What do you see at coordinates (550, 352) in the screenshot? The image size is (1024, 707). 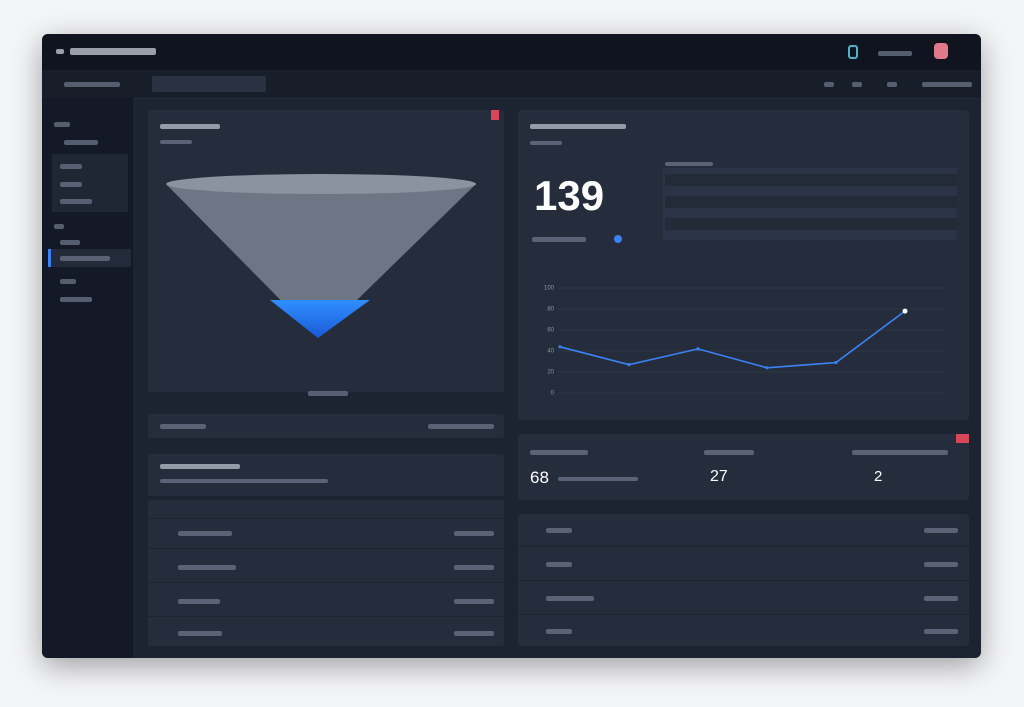 I see `y-tick-label: 40` at bounding box center [550, 352].